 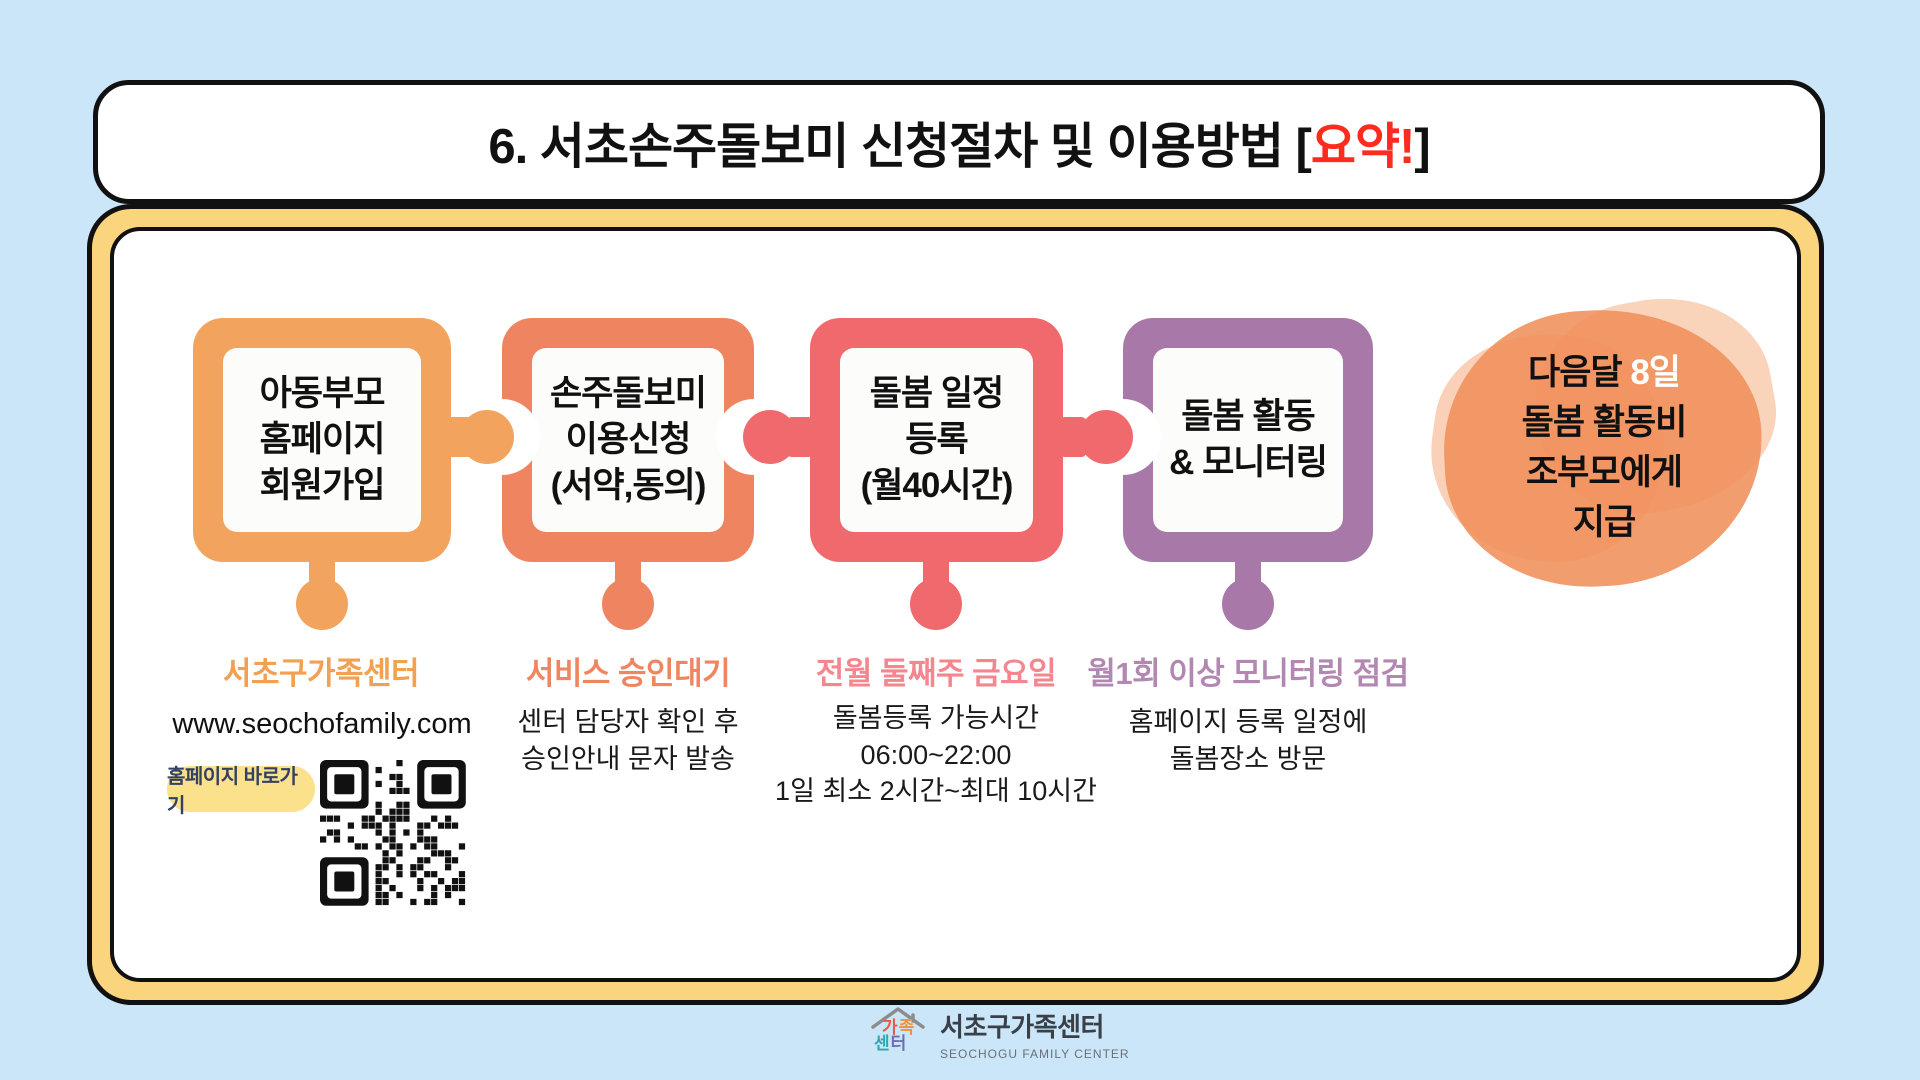 What do you see at coordinates (1604, 447) in the screenshot?
I see `payout-text: 다음달 8일 돌봄 활동비 조부모에게 지급` at bounding box center [1604, 447].